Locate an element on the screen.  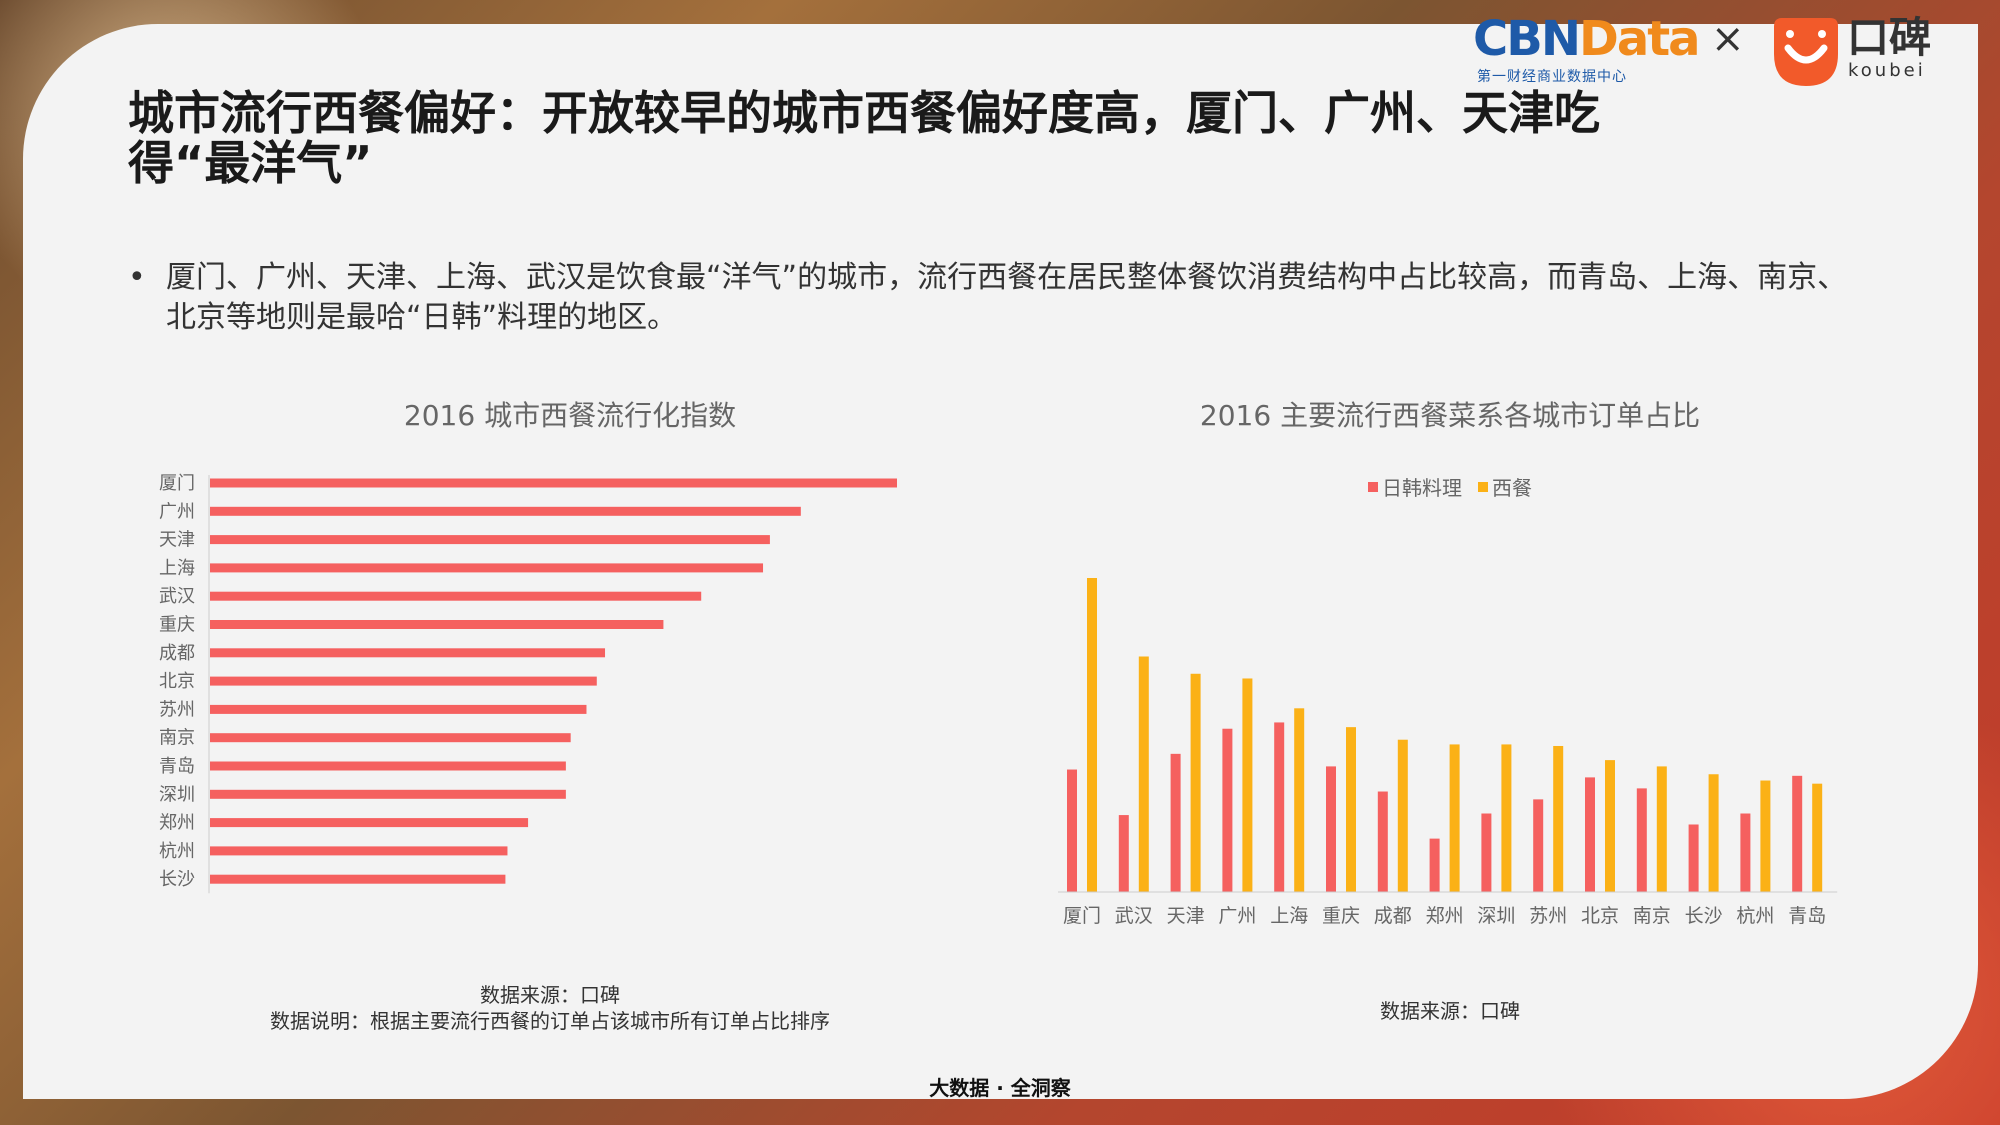
cbndata-logo: CBNData 第一财经商业数据中心 is located at coordinates (1587, 48).